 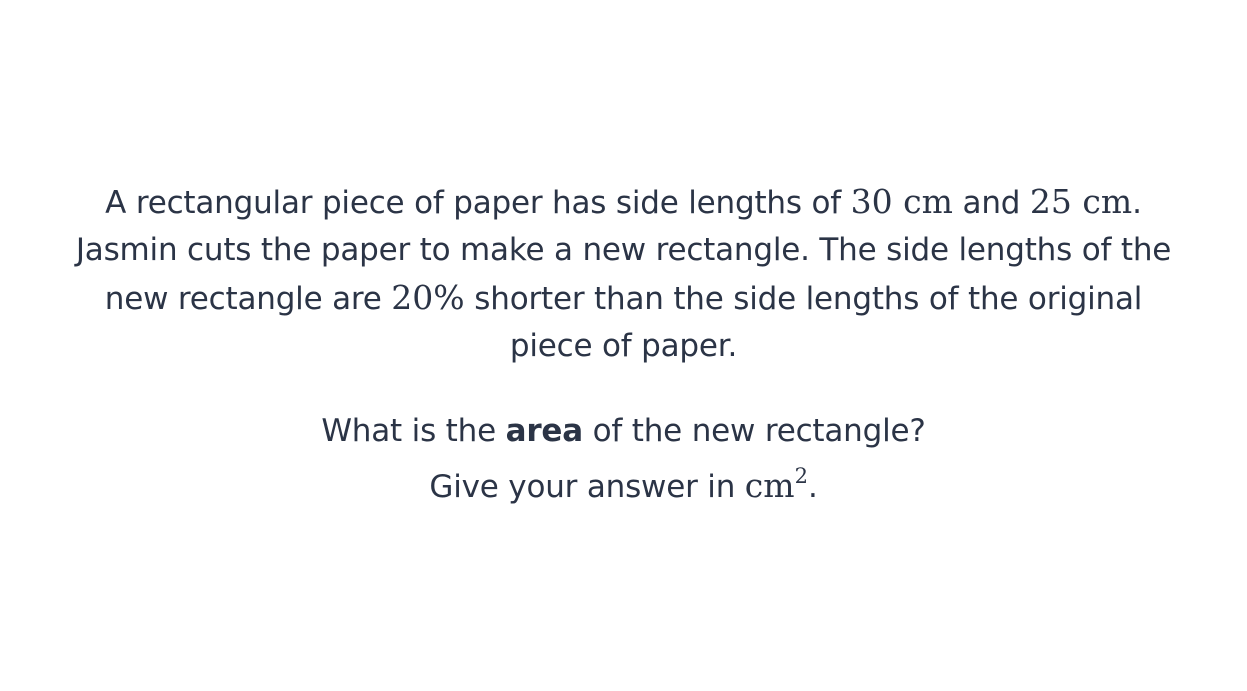 What do you see at coordinates (901, 201) in the screenshot?
I see `math-length-1: 30 cm` at bounding box center [901, 201].